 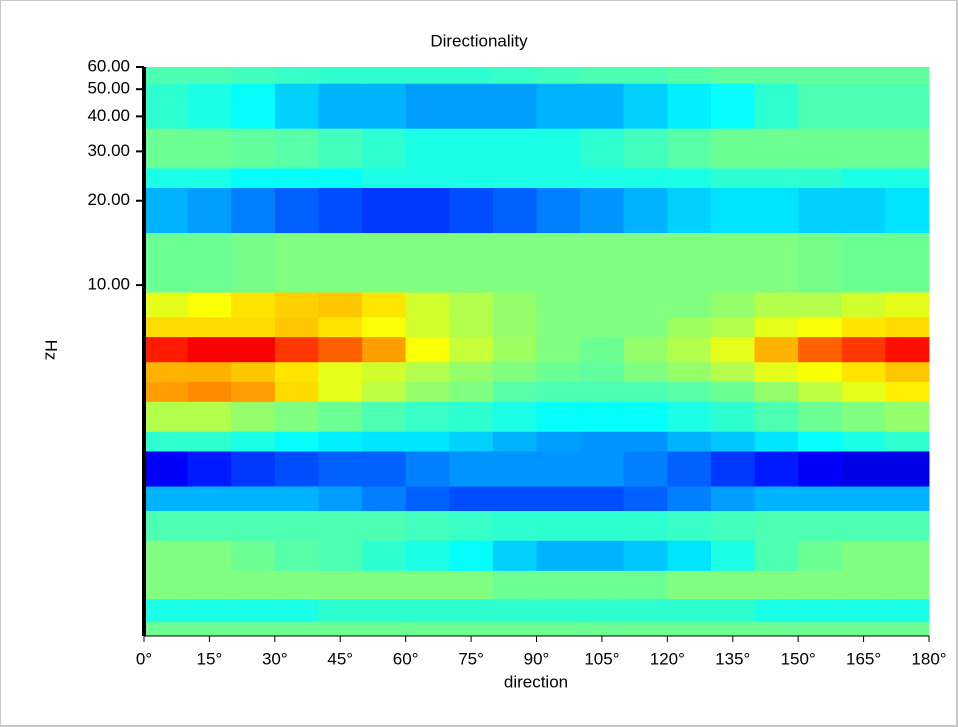 I want to click on x-axis-label: direction, so click(x=536, y=681).